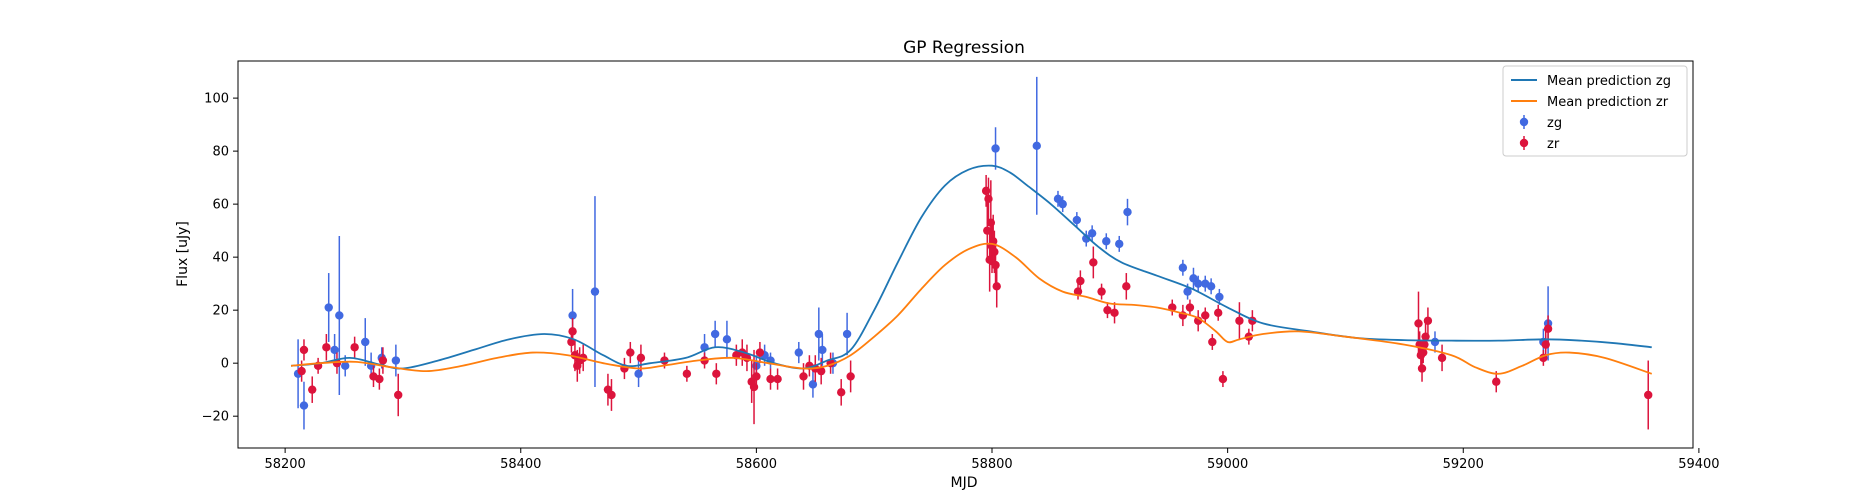 The width and height of the screenshot is (1875, 504). What do you see at coordinates (520, 464) in the screenshot?
I see `x-tick-label: 58400` at bounding box center [520, 464].